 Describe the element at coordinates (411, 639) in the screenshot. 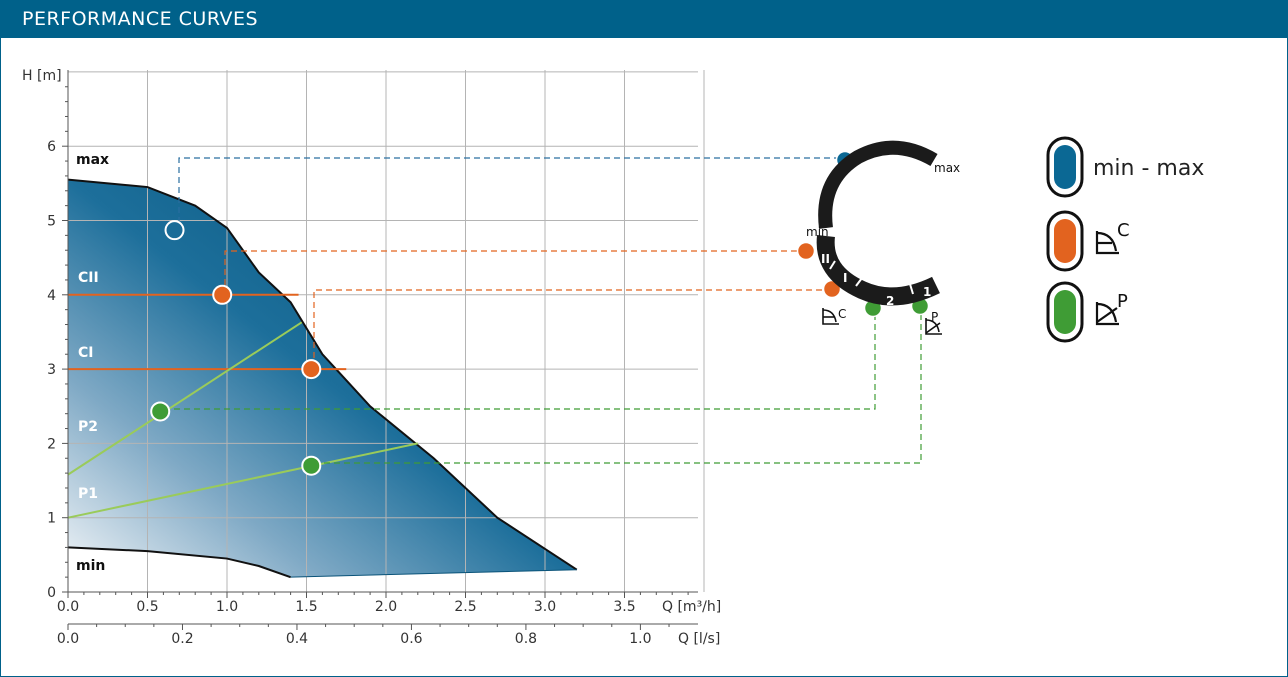

I see `x-secondary-tick-label: 0.6` at that location.